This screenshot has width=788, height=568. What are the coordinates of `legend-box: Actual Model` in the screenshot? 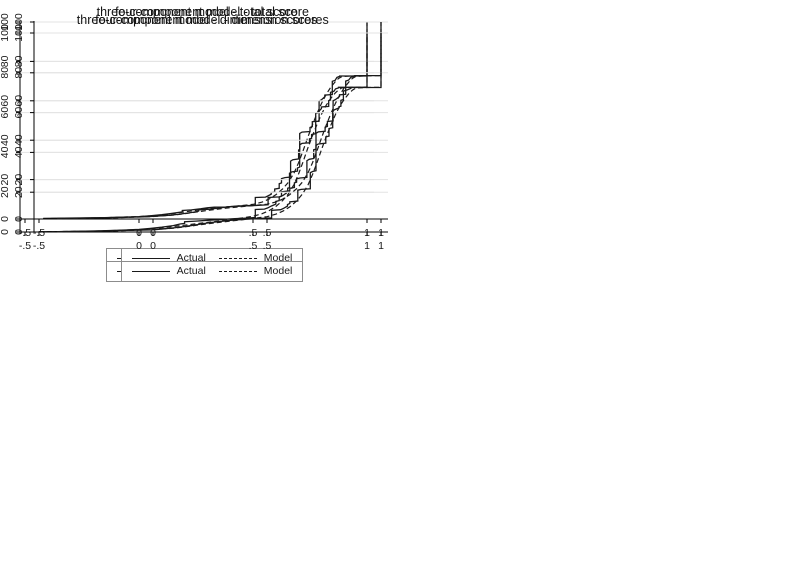 It's located at (212, 271).